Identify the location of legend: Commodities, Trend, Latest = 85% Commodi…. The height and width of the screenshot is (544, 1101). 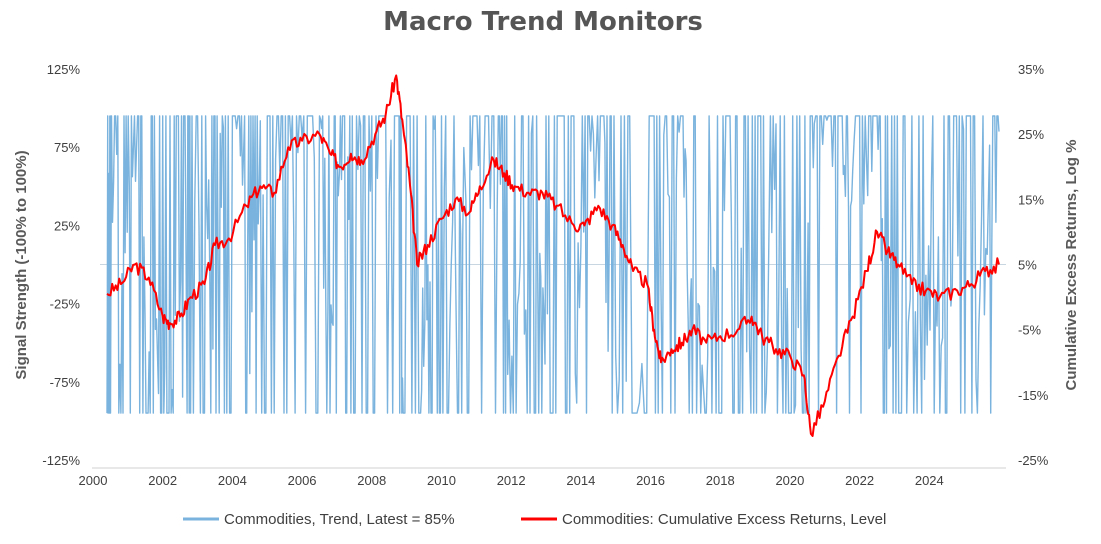
(534, 519).